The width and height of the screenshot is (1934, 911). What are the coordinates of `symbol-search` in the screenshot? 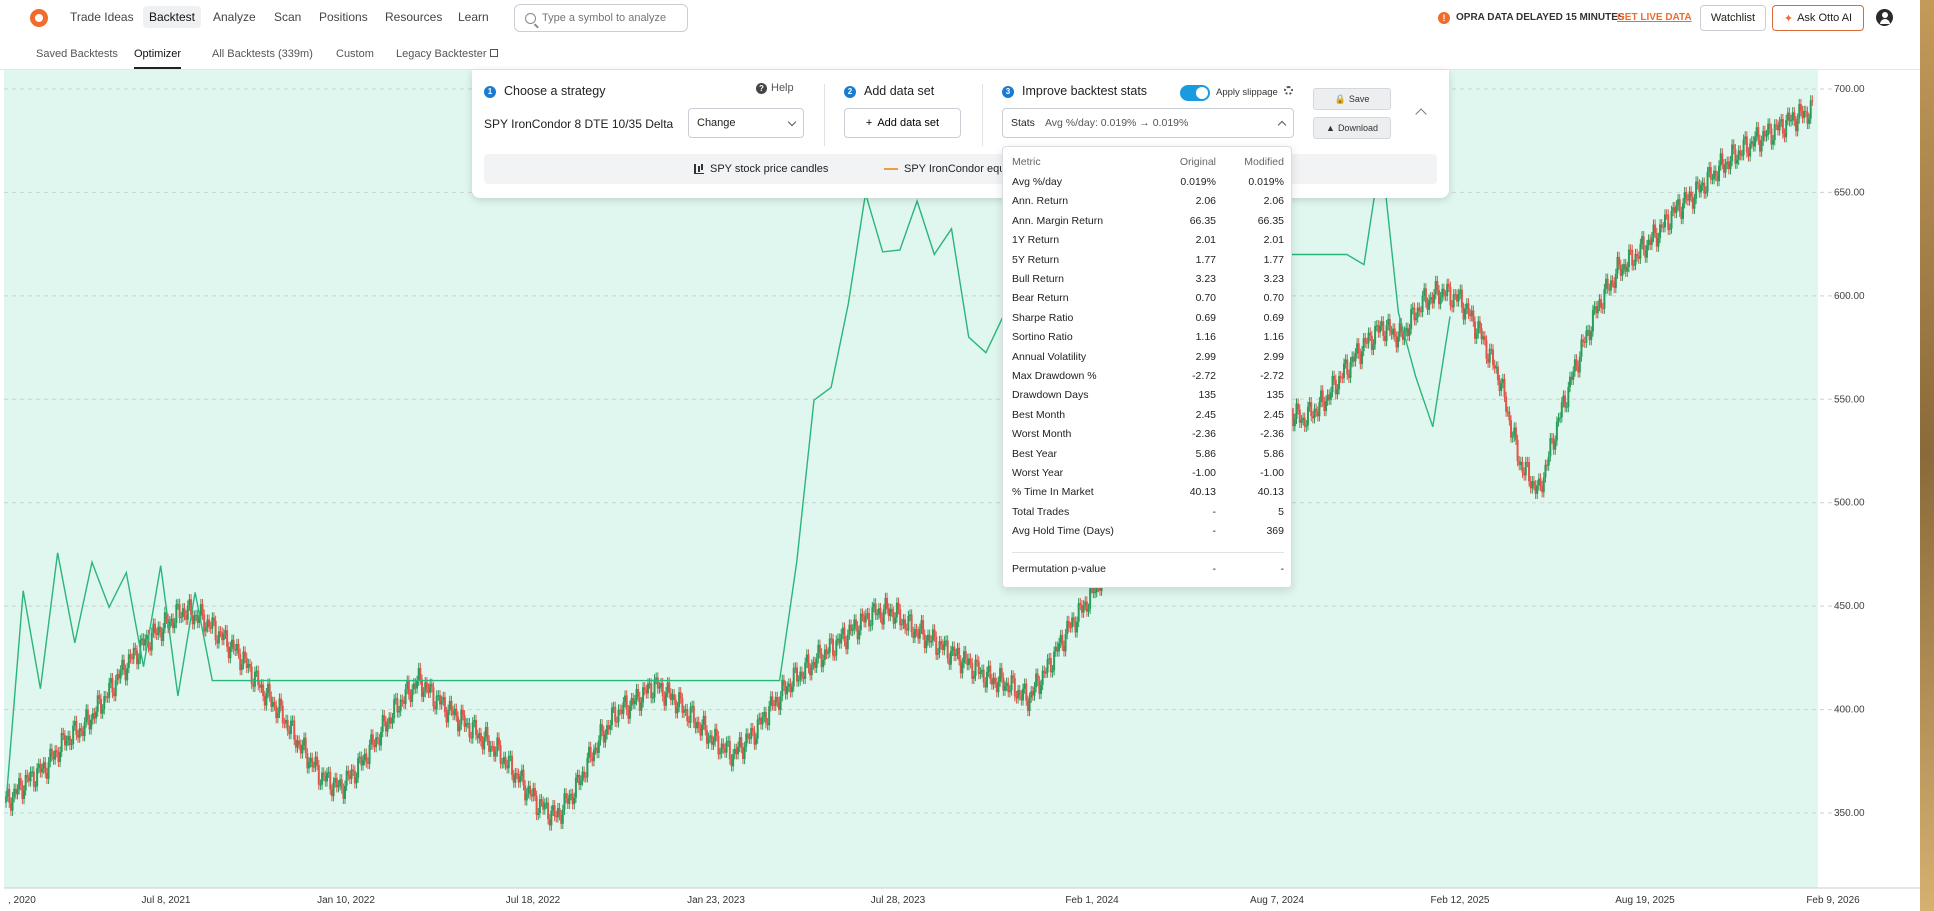 It's located at (601, 18).